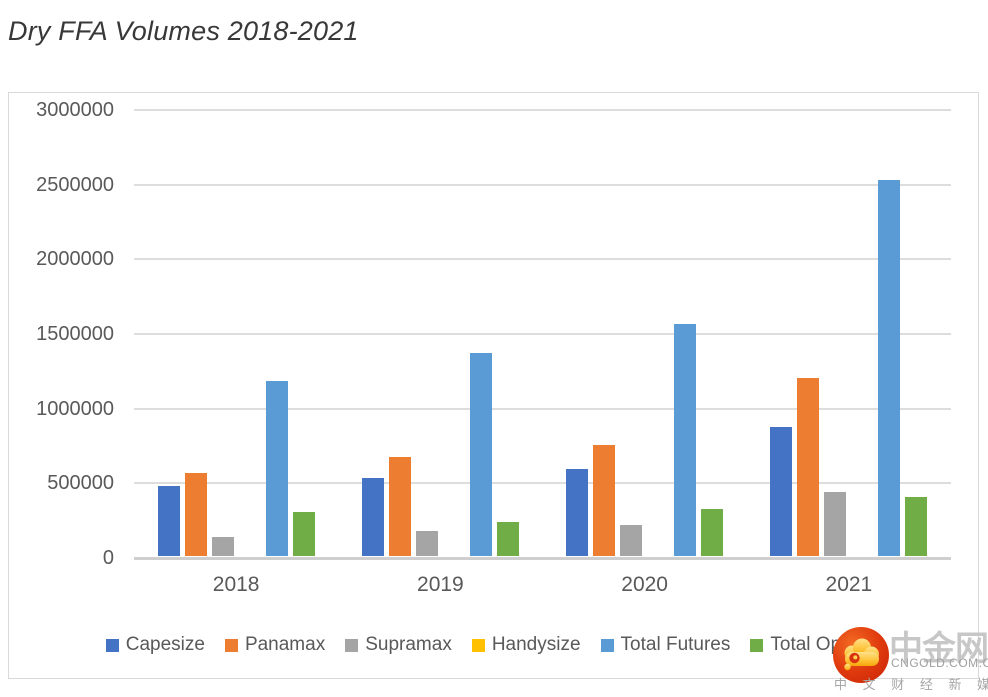 The width and height of the screenshot is (988, 697). What do you see at coordinates (849, 584) in the screenshot?
I see `x-tick-label: 2021` at bounding box center [849, 584].